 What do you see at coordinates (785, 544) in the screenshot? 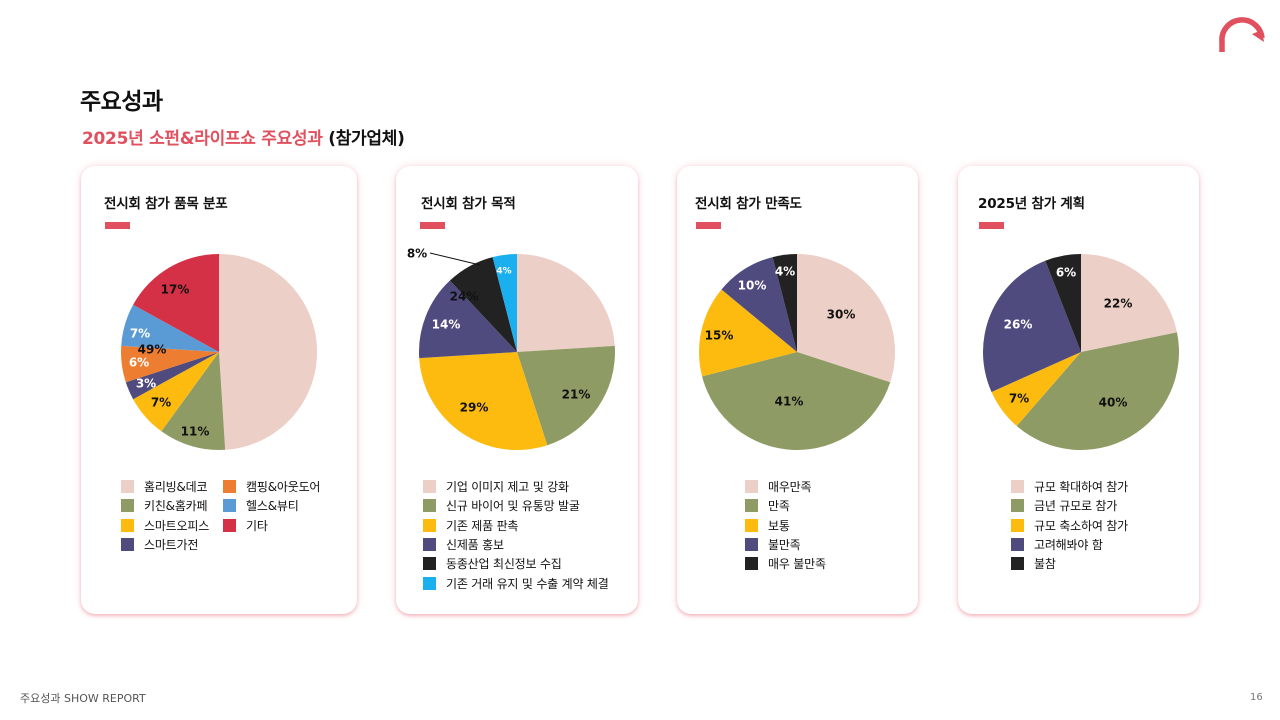
I see `legend-item: 불만족` at bounding box center [785, 544].